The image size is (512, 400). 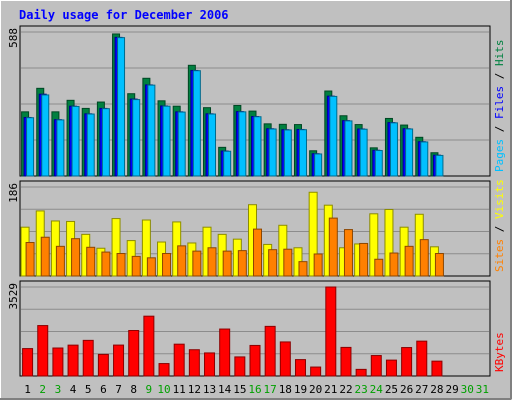 What do you see at coordinates (13, 296) in the screenshot?
I see `y-max-label: 3529` at bounding box center [13, 296].